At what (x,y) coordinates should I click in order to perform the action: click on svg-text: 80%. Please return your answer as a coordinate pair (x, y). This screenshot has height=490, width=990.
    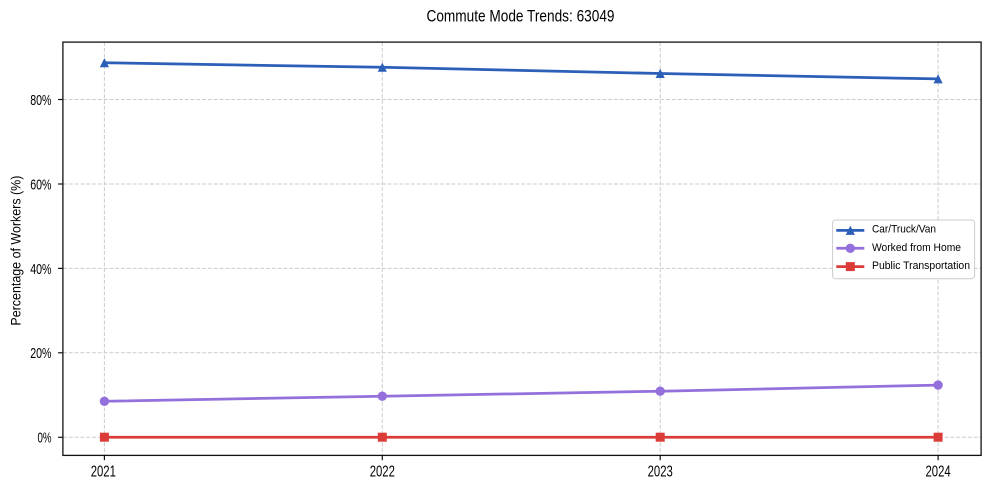
    Looking at the image, I should click on (40, 100).